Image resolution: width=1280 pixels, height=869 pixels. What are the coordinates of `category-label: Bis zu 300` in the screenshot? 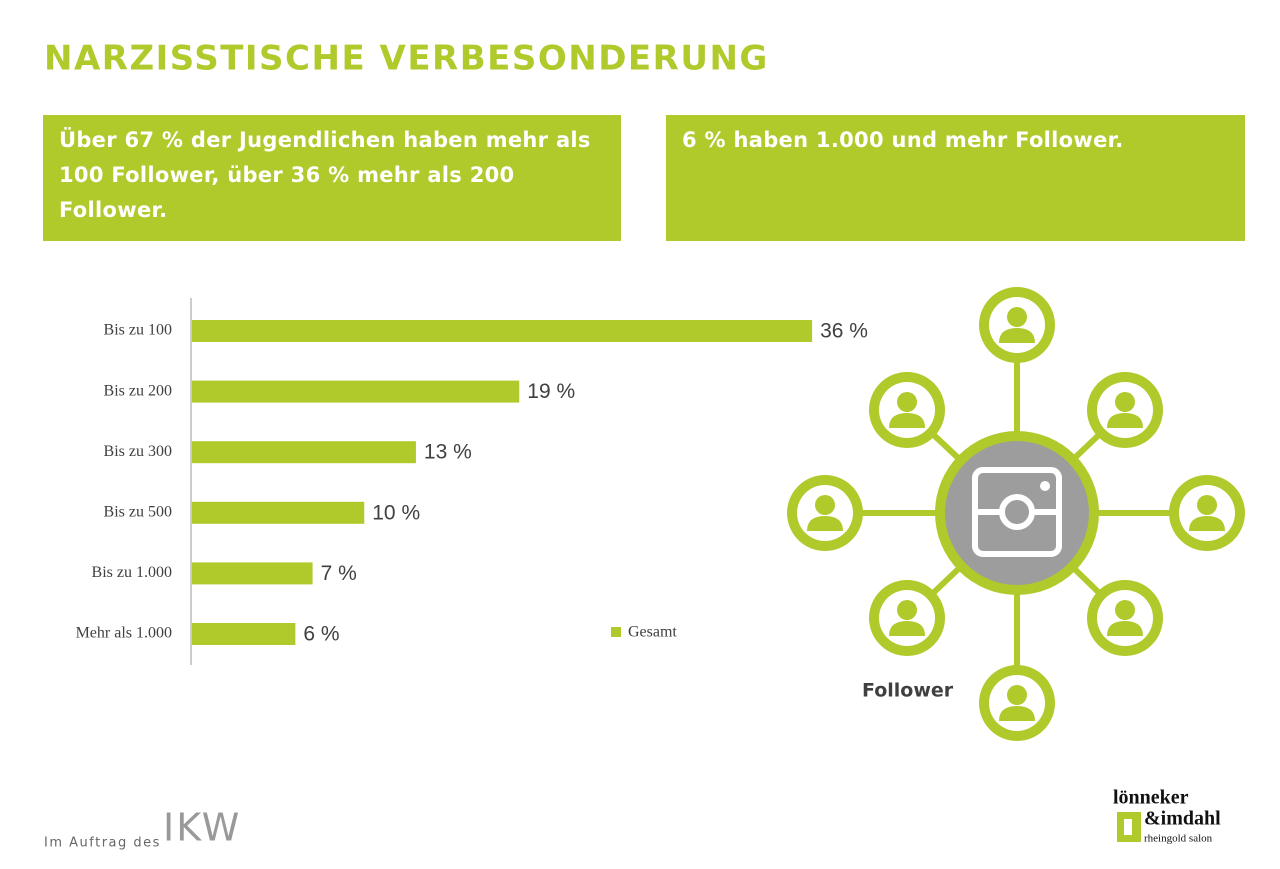 It's located at (138, 451).